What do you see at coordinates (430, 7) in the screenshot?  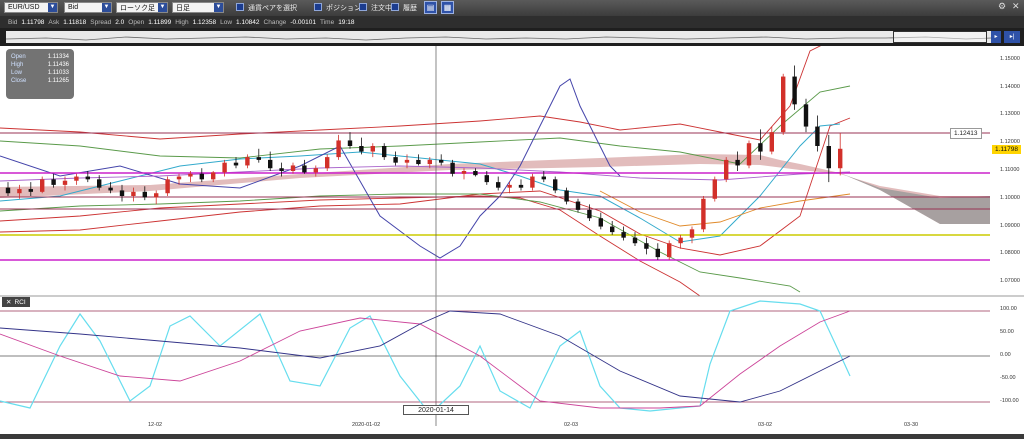 I see `save-image-button: ▤` at bounding box center [430, 7].